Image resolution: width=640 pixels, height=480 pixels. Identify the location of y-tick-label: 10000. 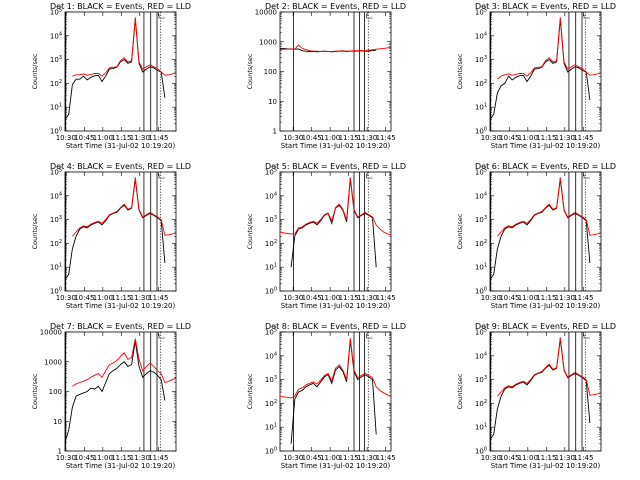
(266, 13).